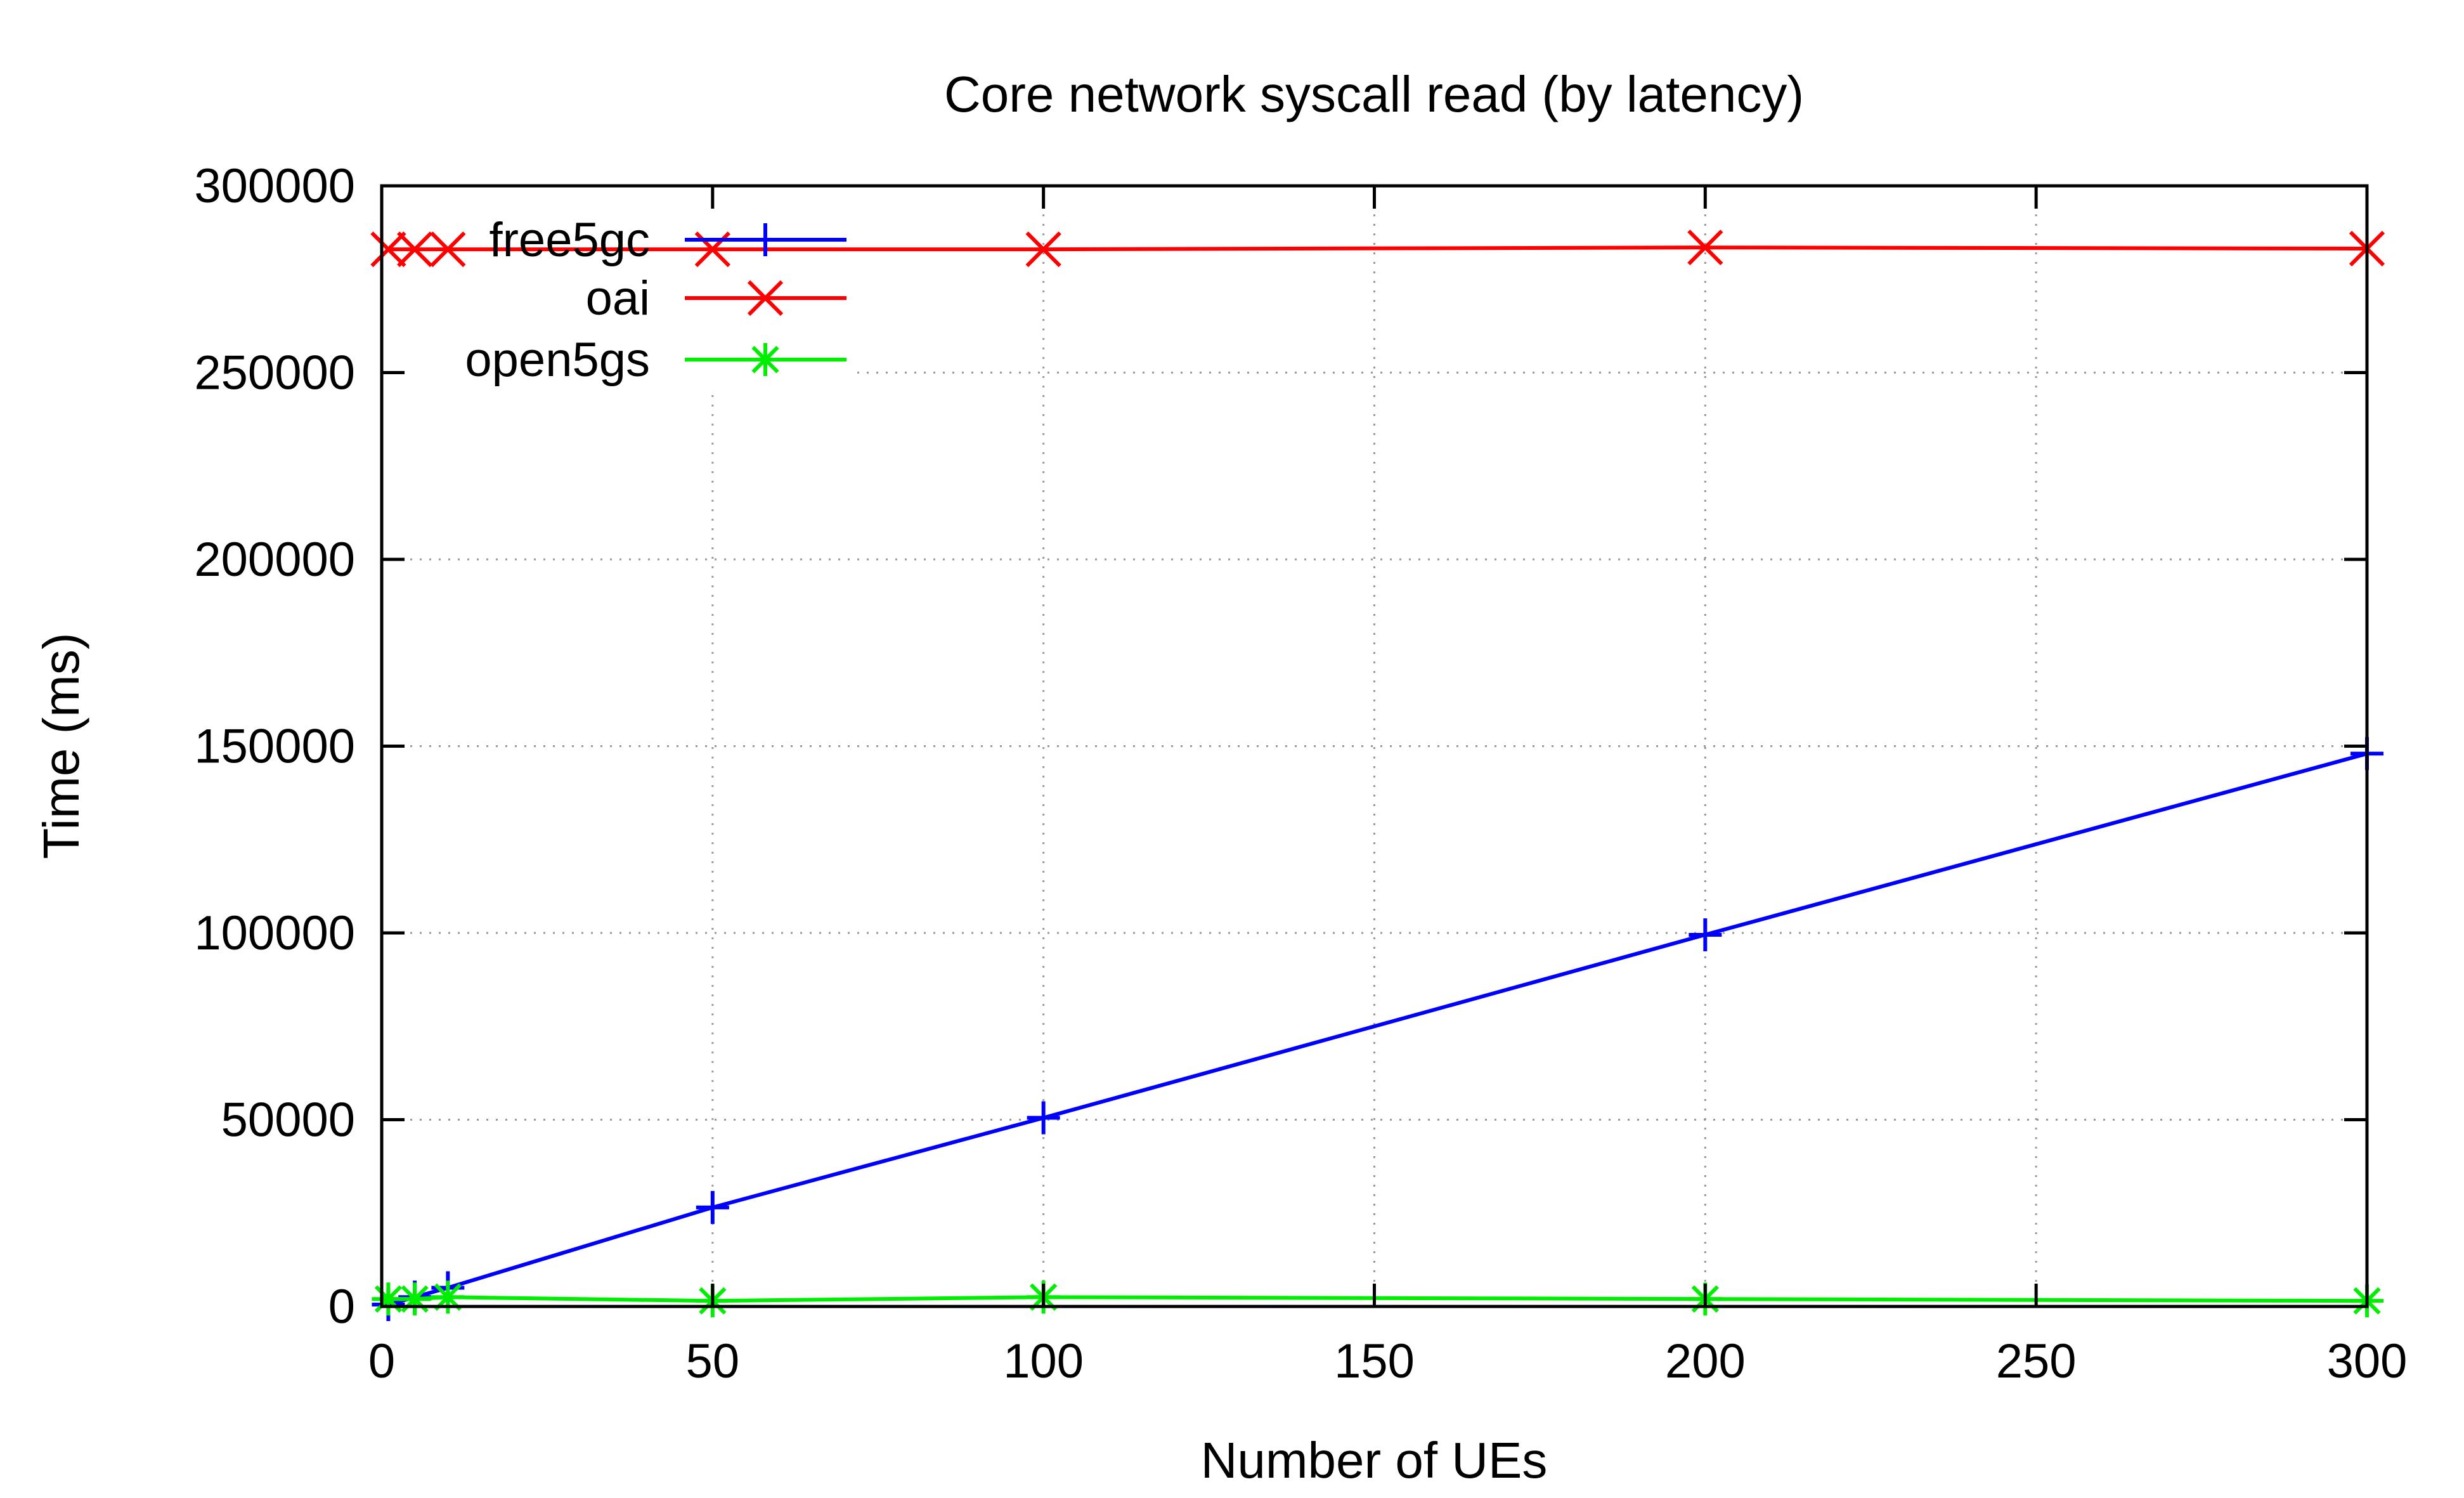 Image resolution: width=2464 pixels, height=1498 pixels. What do you see at coordinates (274, 933) in the screenshot?
I see `y-tick-label: 100000` at bounding box center [274, 933].